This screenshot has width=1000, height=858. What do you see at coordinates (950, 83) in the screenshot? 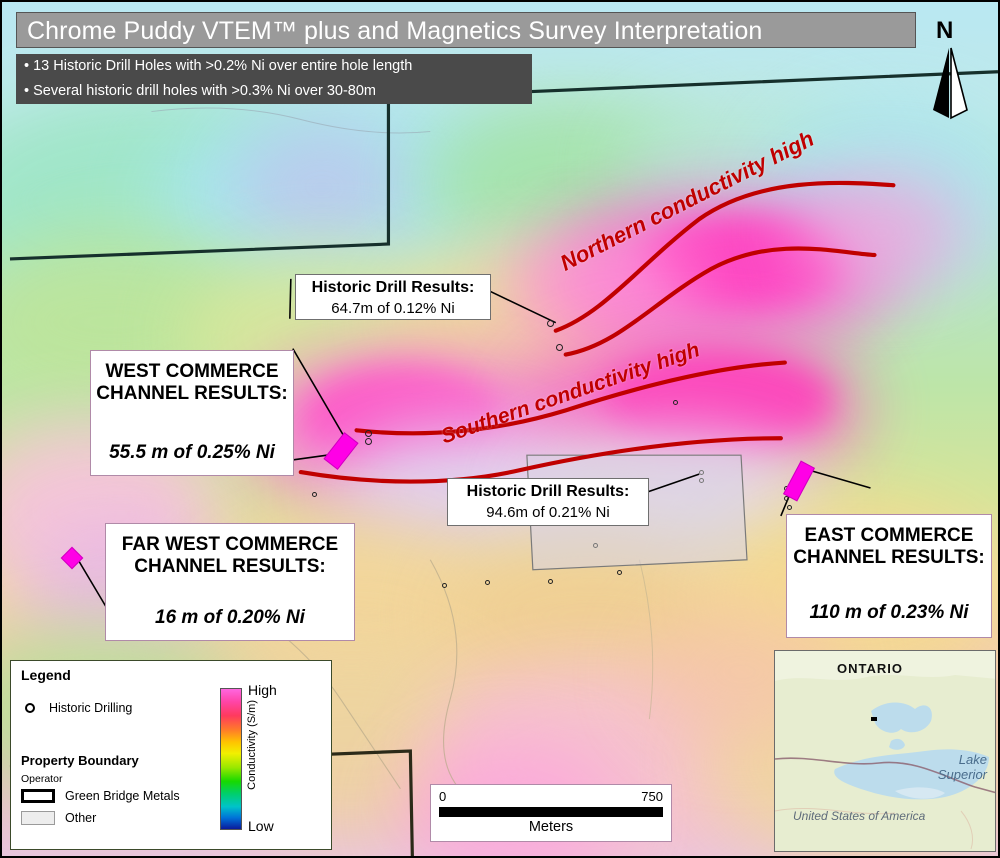
I see `north-arrow-glyph` at bounding box center [950, 83].